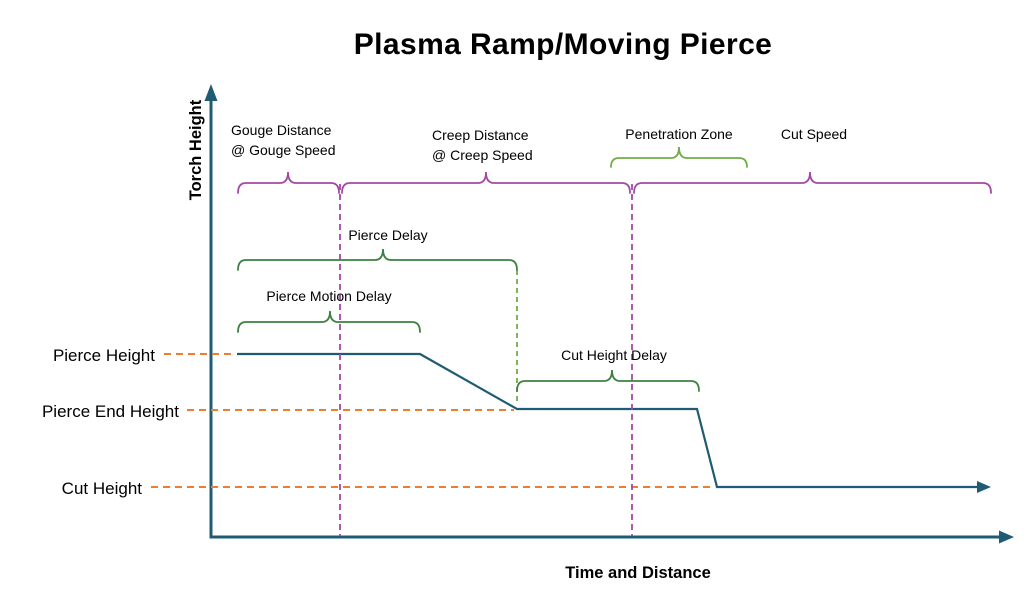 This screenshot has width=1032, height=596. Describe the element at coordinates (984, 487) in the screenshot. I see `profile-curve-arrow-icon` at that location.